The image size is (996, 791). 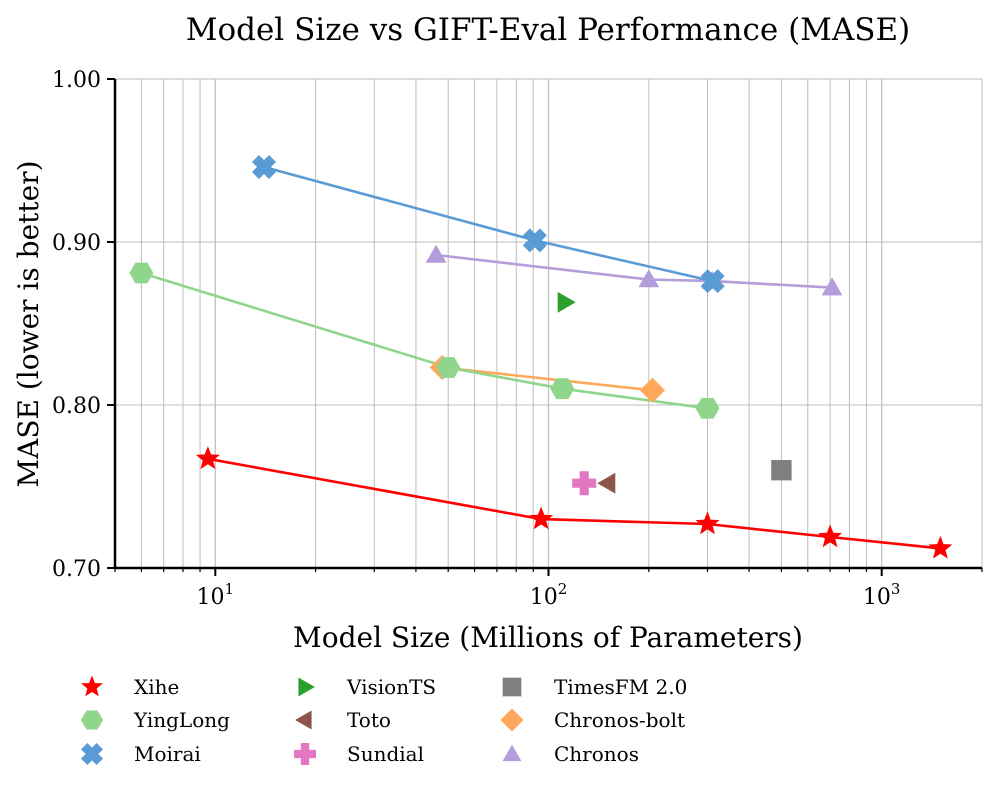 I want to click on x-tick-exponent: 2, so click(x=563, y=589).